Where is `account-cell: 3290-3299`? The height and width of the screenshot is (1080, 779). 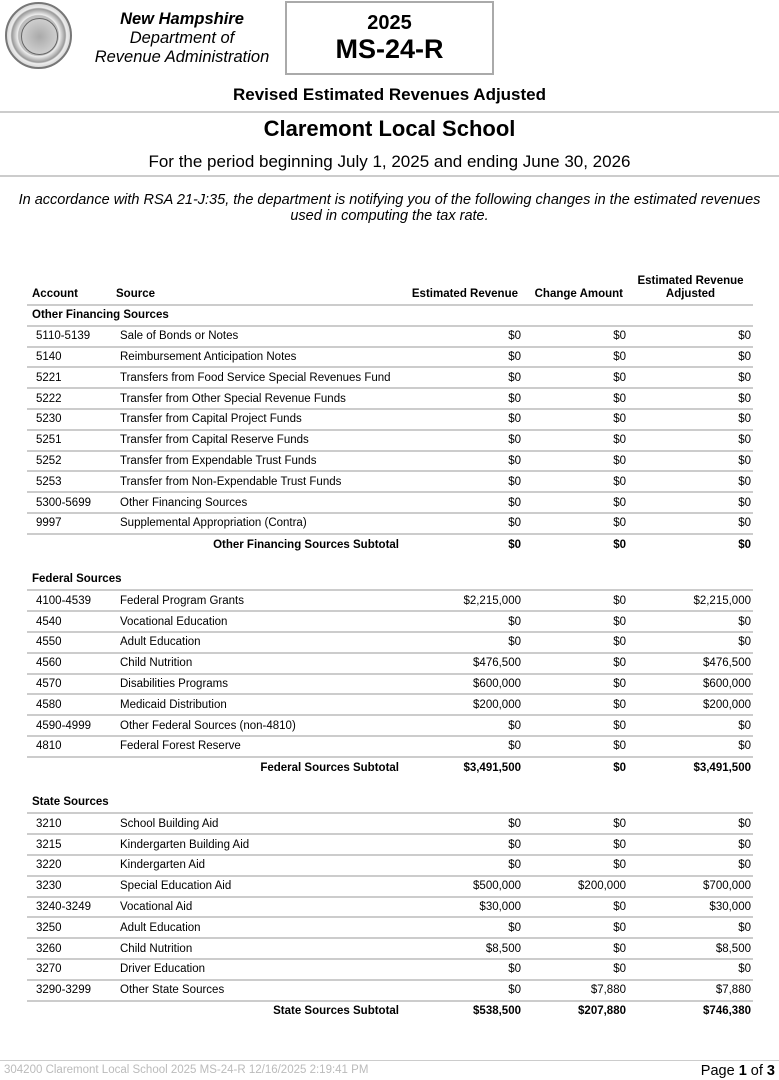
account-cell: 3290-3299 is located at coordinates (69, 990).